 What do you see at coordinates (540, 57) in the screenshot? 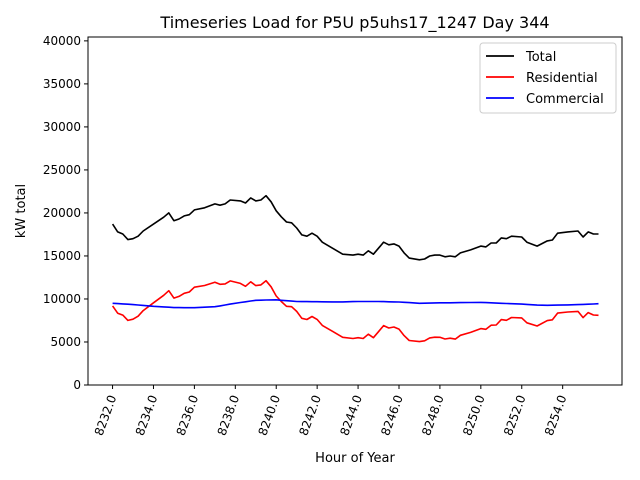
I see `legend-label-total: Total` at bounding box center [540, 57].